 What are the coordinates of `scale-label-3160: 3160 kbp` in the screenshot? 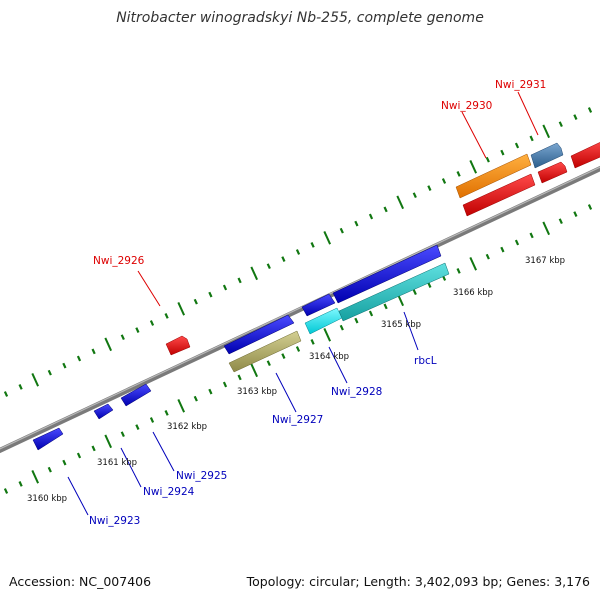 It's located at (47, 499).